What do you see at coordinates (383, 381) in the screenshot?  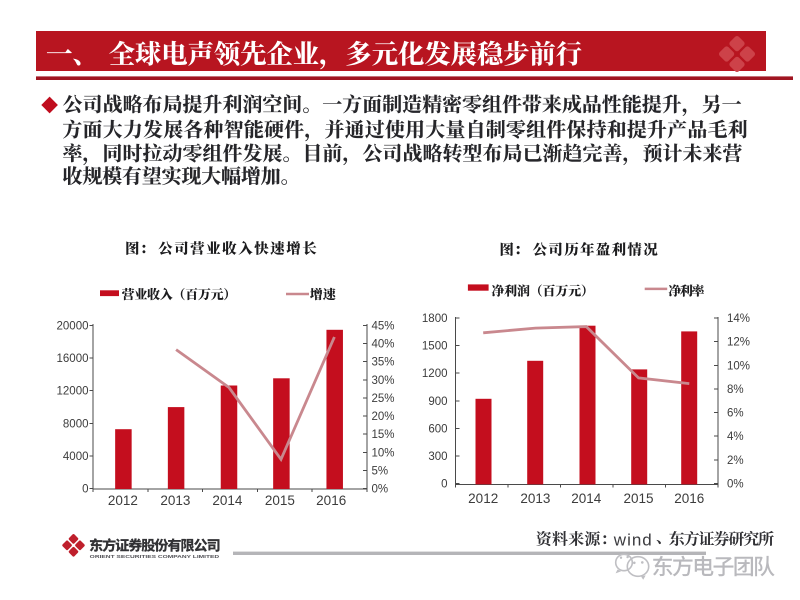 I see `svg-text: 30%` at bounding box center [383, 381].